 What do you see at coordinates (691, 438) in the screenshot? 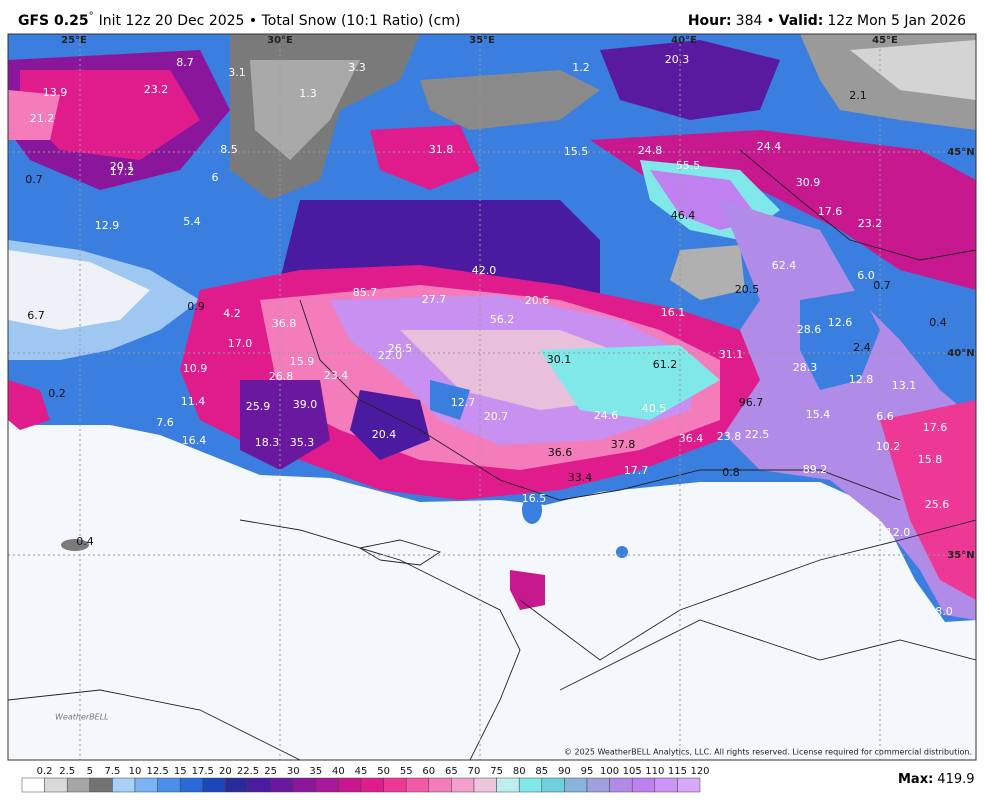
I see `snow-total-label: 36.4` at bounding box center [691, 438].